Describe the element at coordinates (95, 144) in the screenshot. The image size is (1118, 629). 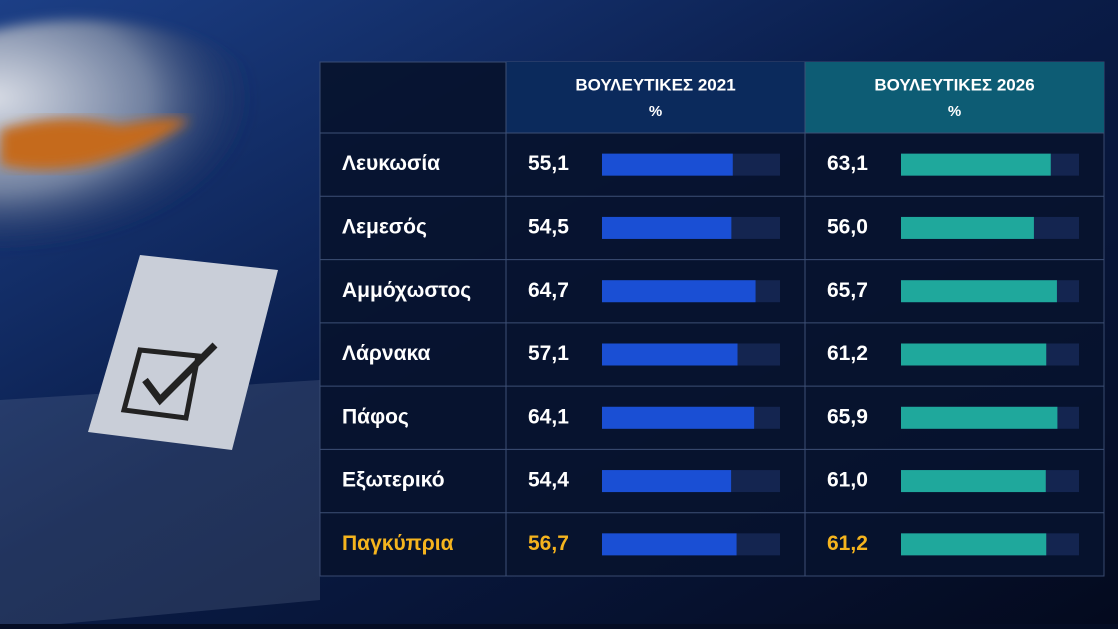
I see `flag-island` at that location.